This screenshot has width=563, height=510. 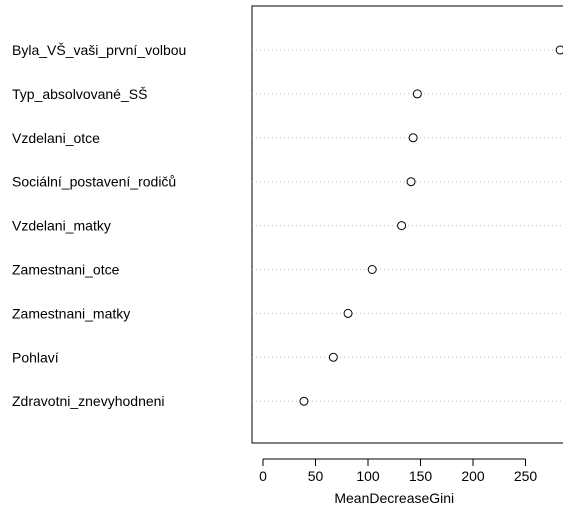 What do you see at coordinates (88, 401) in the screenshot?
I see `category-label: Zdravotni_znevyhodneni` at bounding box center [88, 401].